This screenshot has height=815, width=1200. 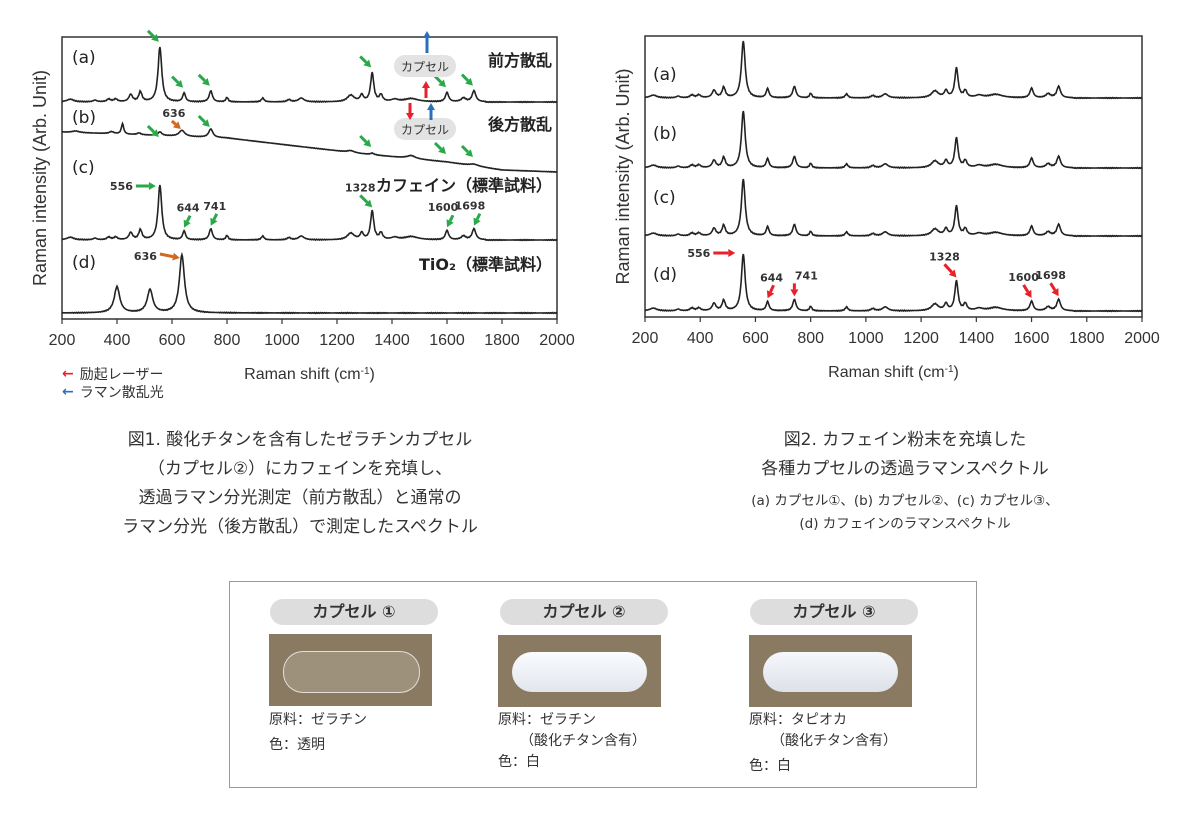 What do you see at coordinates (300, 469) in the screenshot?
I see `caption-line: （カプセル②）にカフェインを充填し、` at bounding box center [300, 469].